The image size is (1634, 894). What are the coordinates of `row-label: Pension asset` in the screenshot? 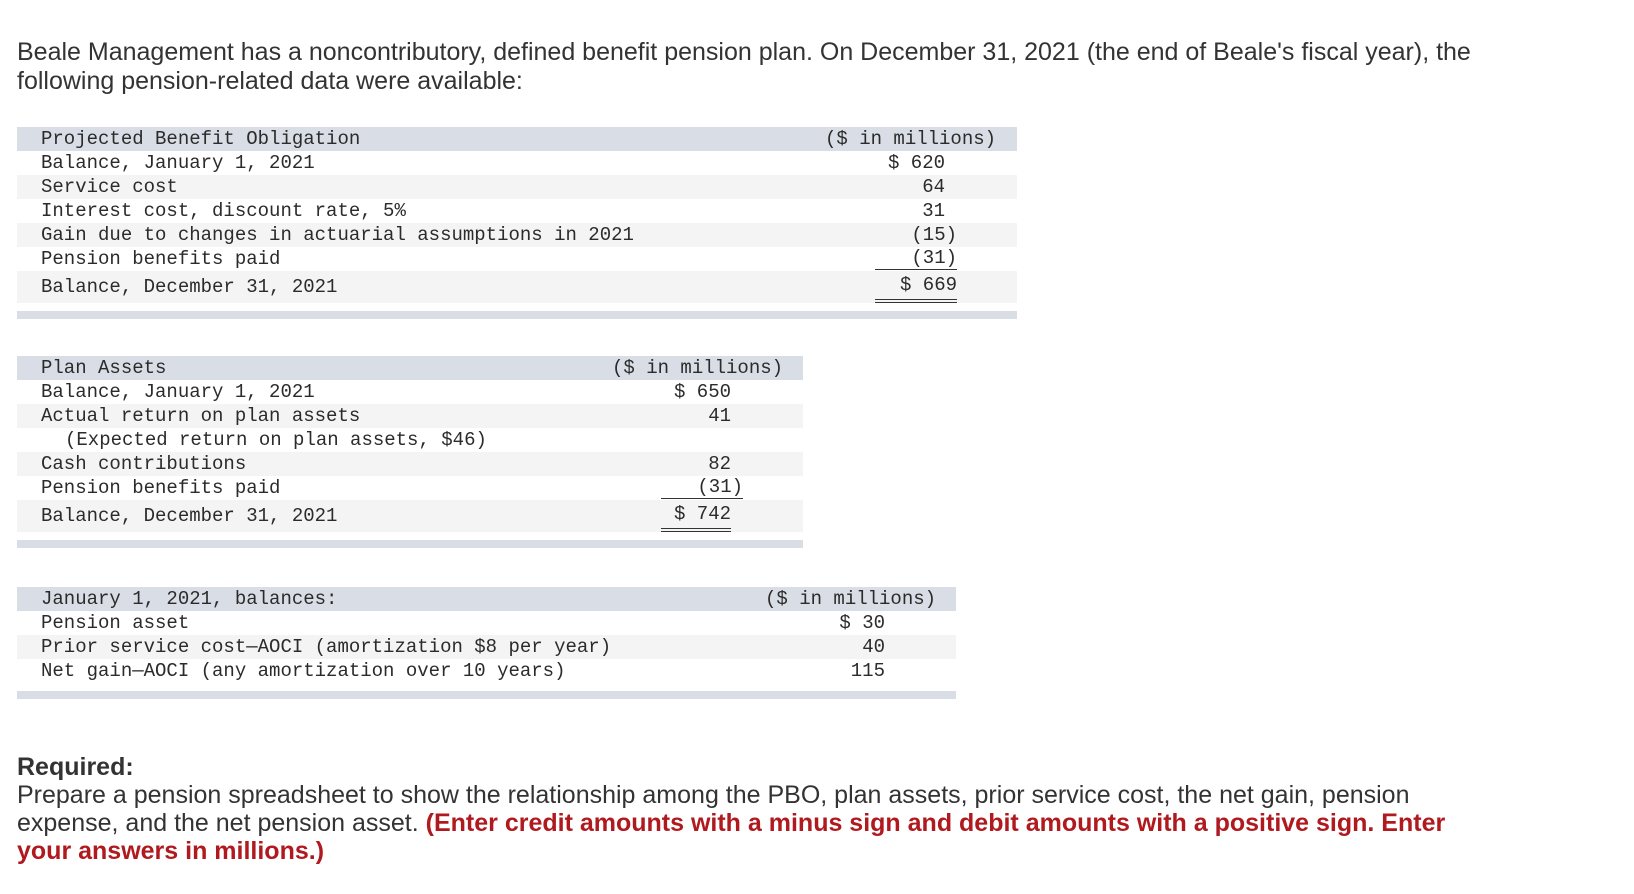 It's located at (115, 623).